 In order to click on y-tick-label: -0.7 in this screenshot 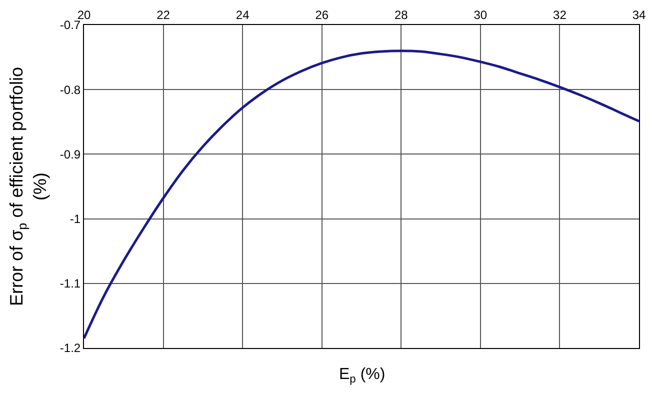, I will do `click(70, 25)`.